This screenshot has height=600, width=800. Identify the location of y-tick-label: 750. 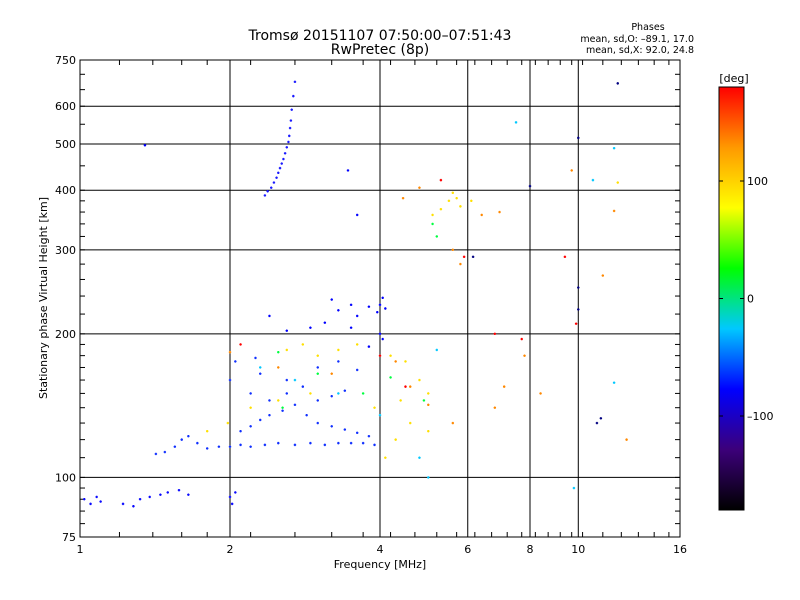
(65, 60).